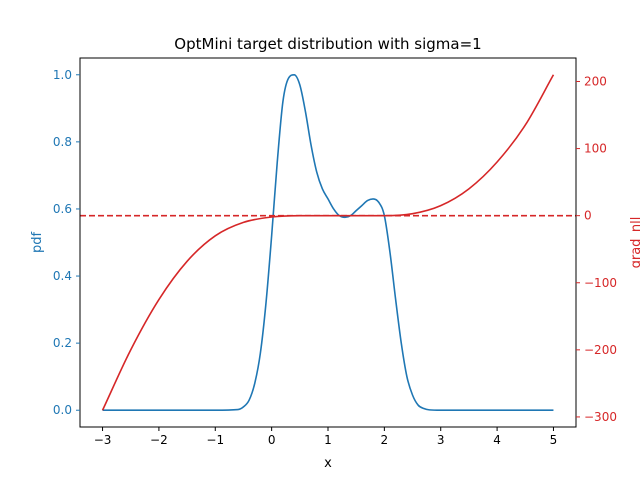  What do you see at coordinates (62, 75) in the screenshot?
I see `left-y-tick-label: 1.0` at bounding box center [62, 75].